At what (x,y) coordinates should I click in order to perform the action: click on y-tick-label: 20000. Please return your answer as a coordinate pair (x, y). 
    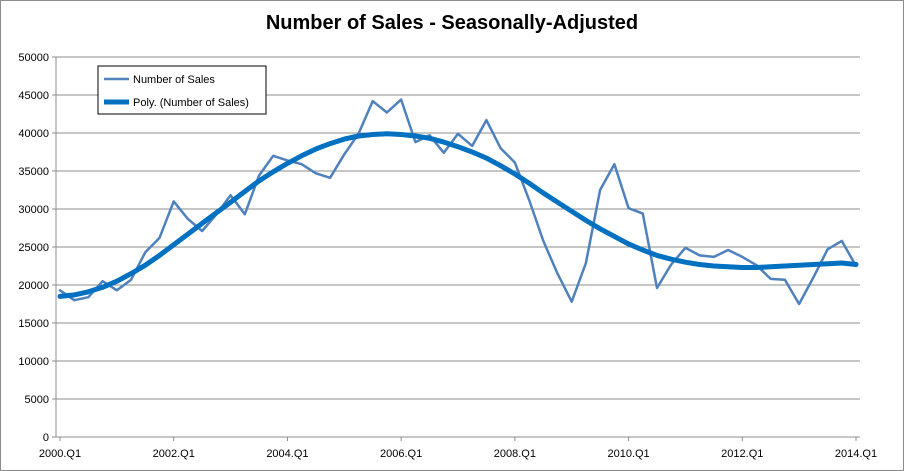
    Looking at the image, I should click on (33, 286).